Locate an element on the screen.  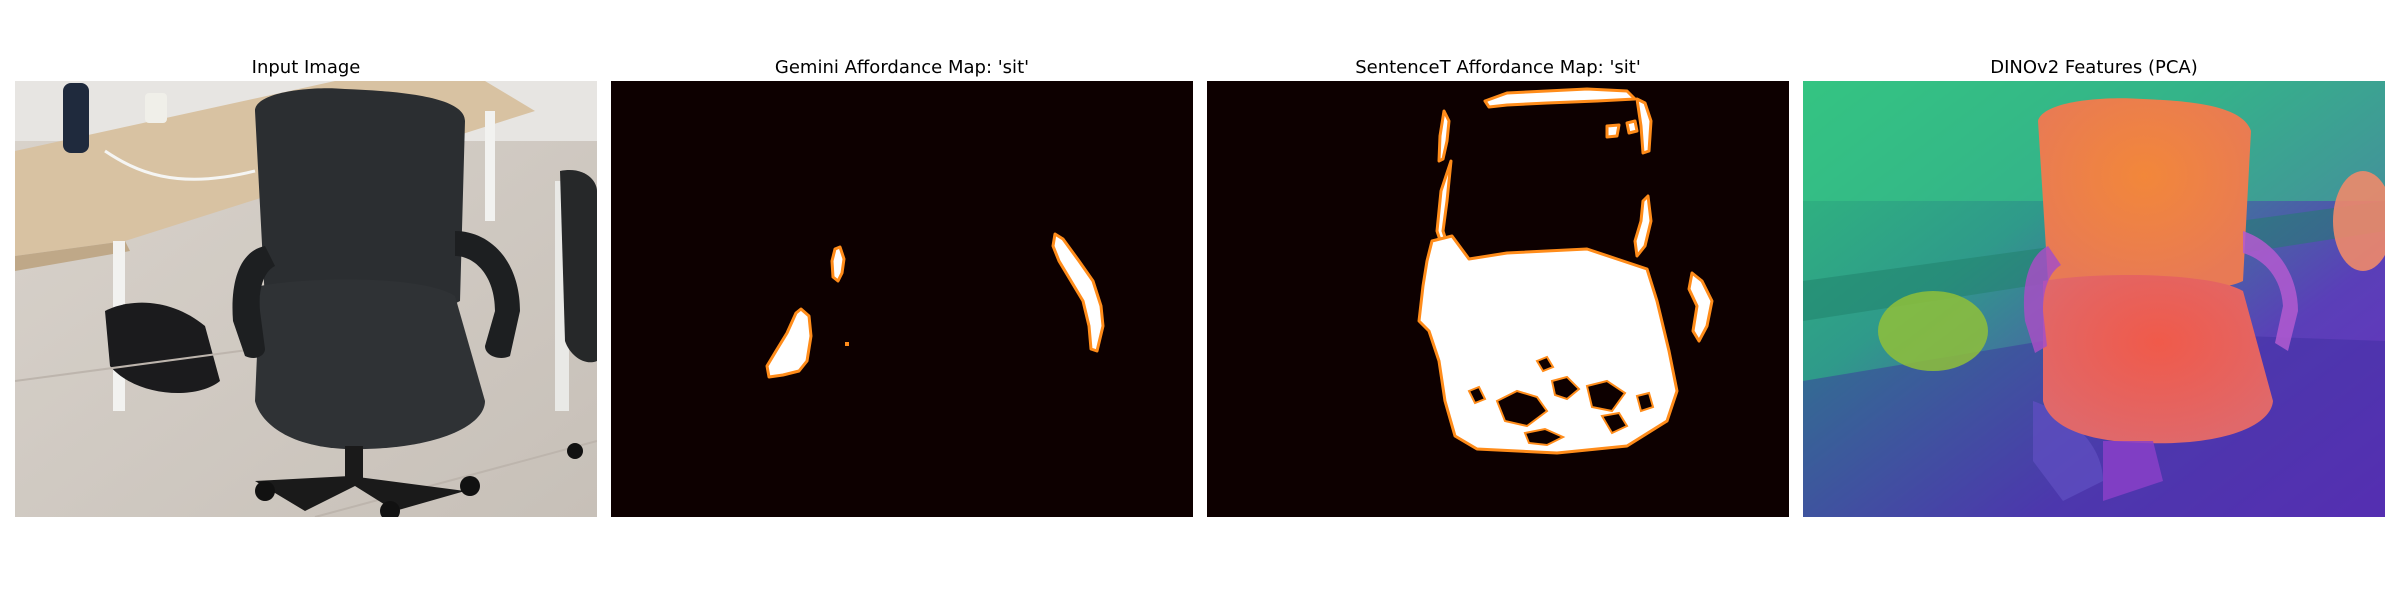
panel-title: Gemini Affordance Map: 'sit' is located at coordinates (902, 67).